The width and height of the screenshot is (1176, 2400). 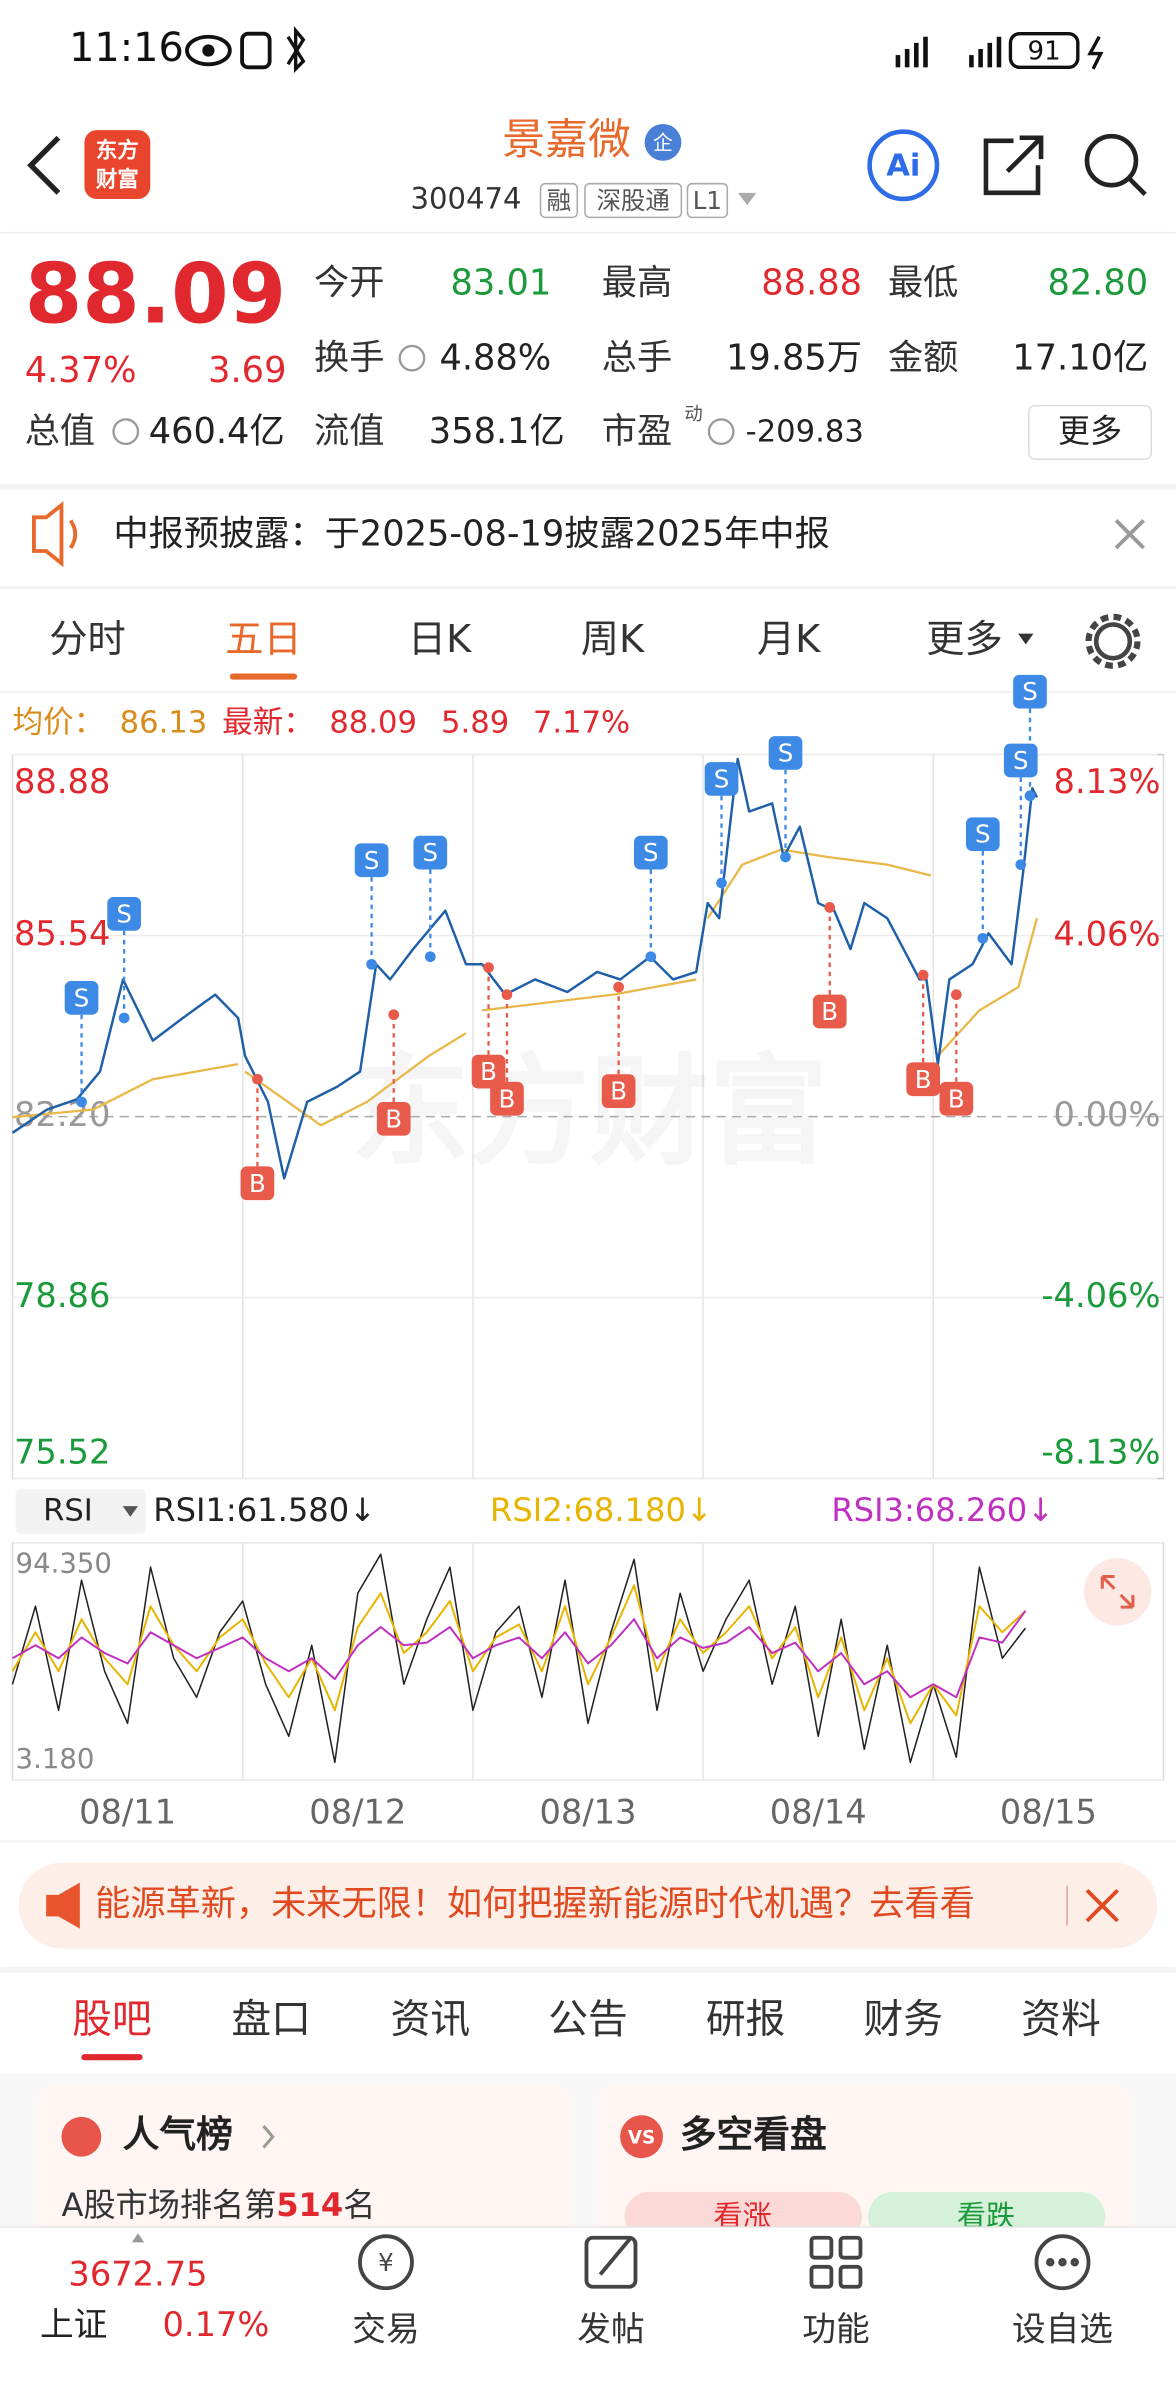 What do you see at coordinates (637, 358) in the screenshot?
I see `field-label: 总手` at bounding box center [637, 358].